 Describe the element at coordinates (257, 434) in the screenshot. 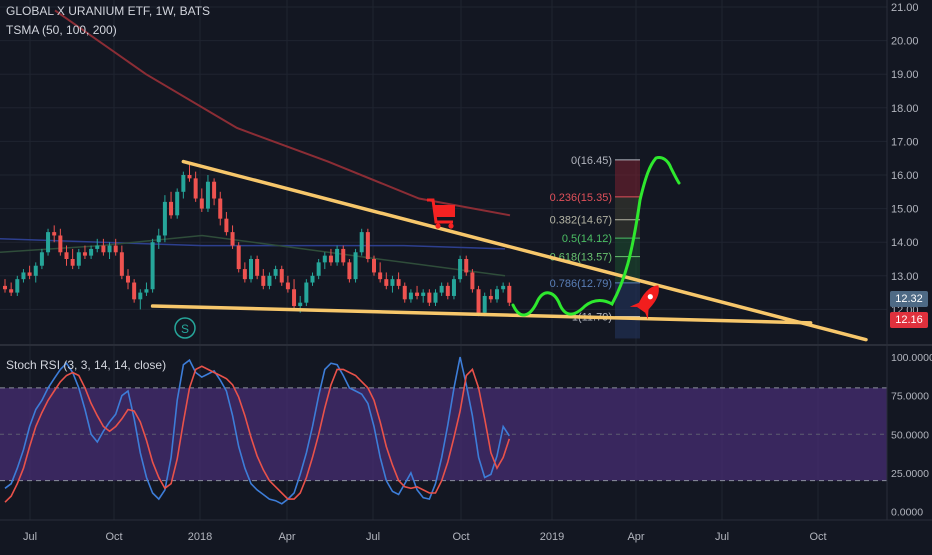

I see `stoch-rsi-d-line` at that location.